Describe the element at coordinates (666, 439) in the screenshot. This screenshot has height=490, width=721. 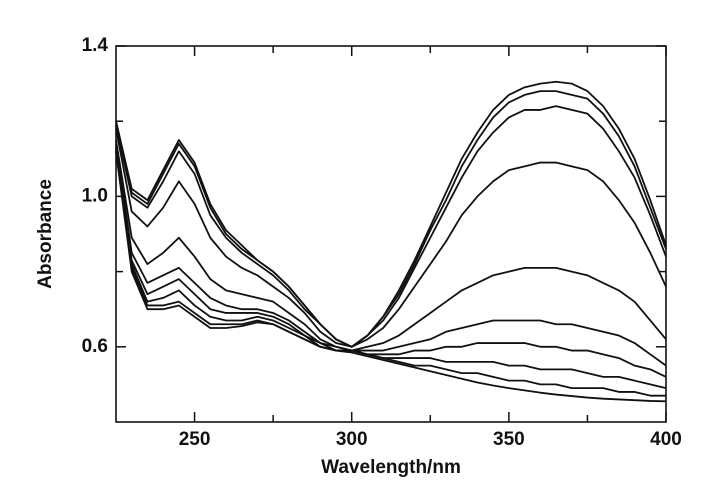
I see `x-tick-label: 400` at that location.